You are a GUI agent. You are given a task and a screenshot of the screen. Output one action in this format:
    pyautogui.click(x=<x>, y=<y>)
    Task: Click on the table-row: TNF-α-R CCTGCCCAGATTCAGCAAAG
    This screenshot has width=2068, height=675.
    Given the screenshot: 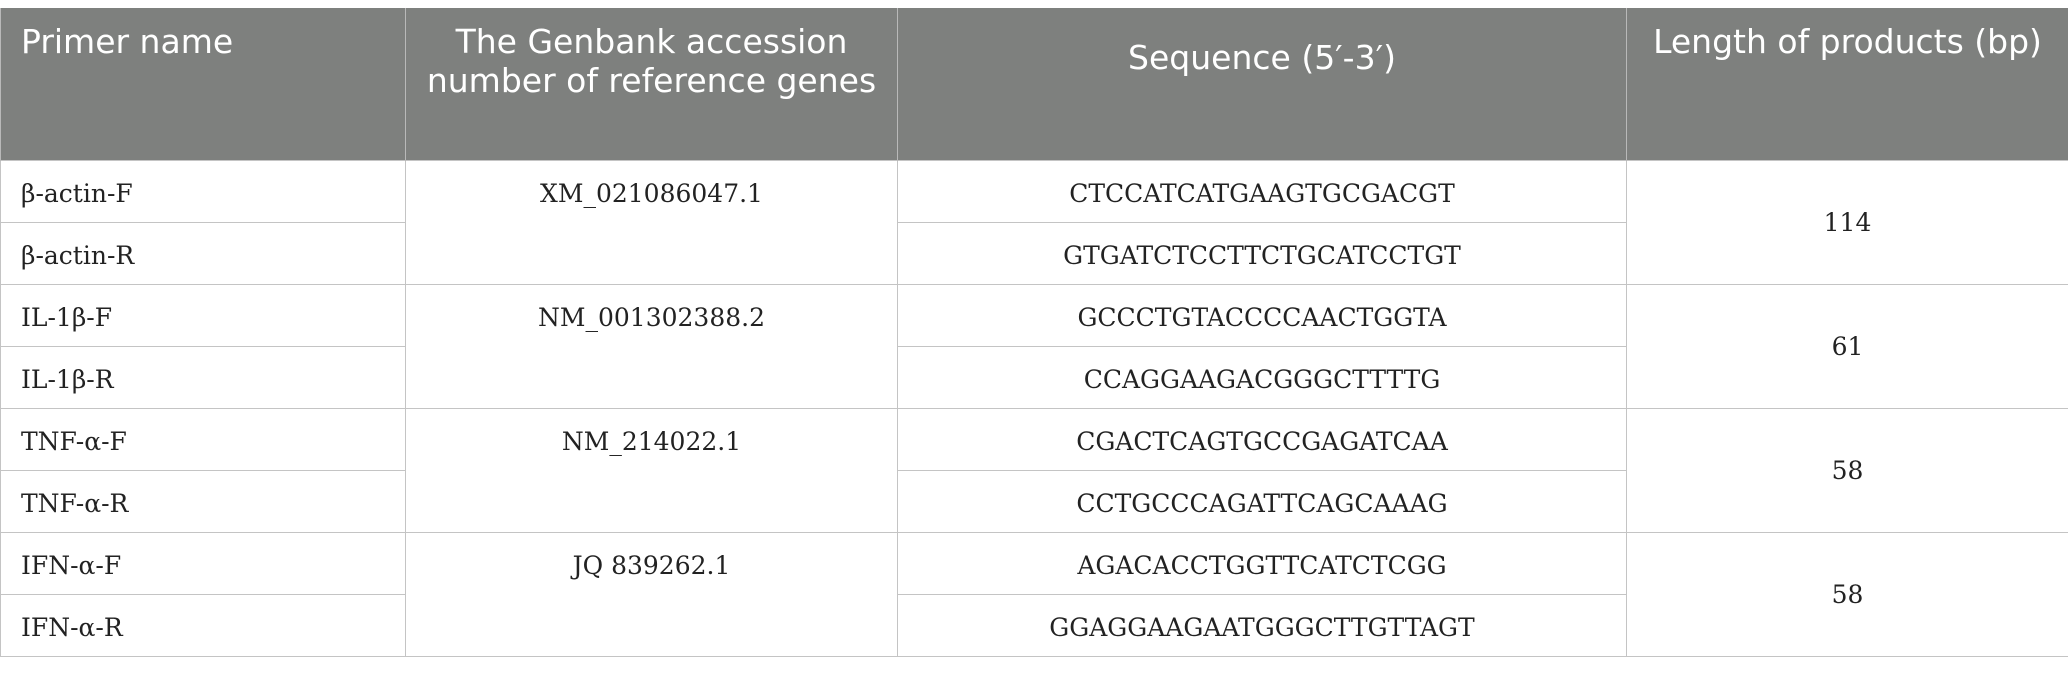 What is the action you would take?
    pyautogui.click(x=1034, y=501)
    